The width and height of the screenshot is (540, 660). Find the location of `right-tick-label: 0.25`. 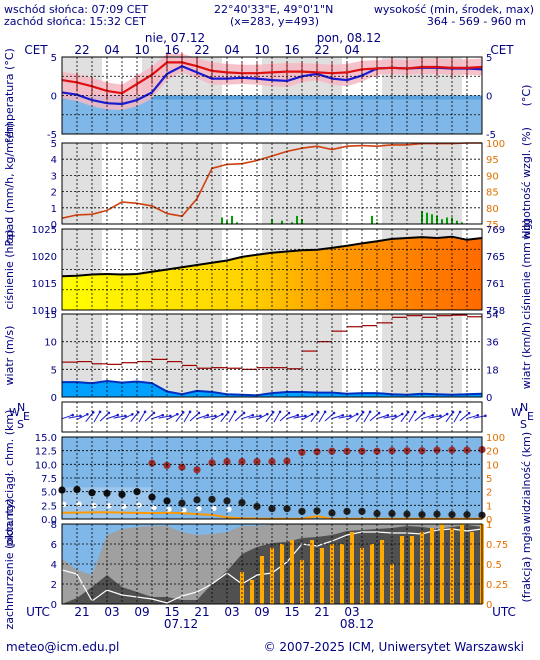

right-tick-label: 0.25 is located at coordinates (497, 585).